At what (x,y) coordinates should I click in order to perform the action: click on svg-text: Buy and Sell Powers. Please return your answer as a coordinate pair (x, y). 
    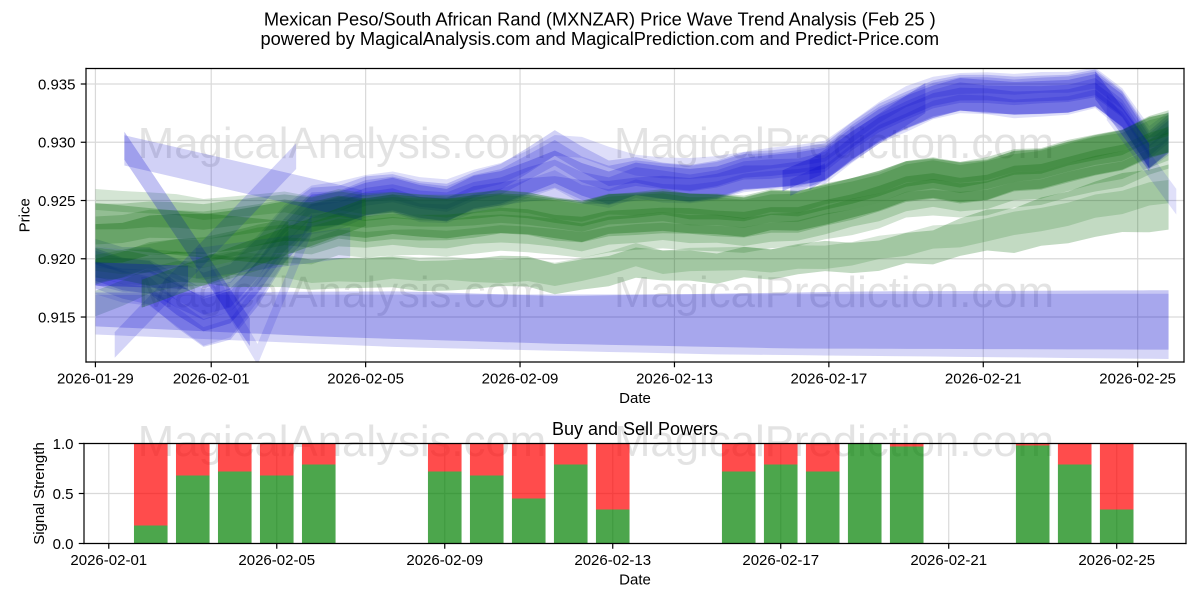
    Looking at the image, I should click on (635, 429).